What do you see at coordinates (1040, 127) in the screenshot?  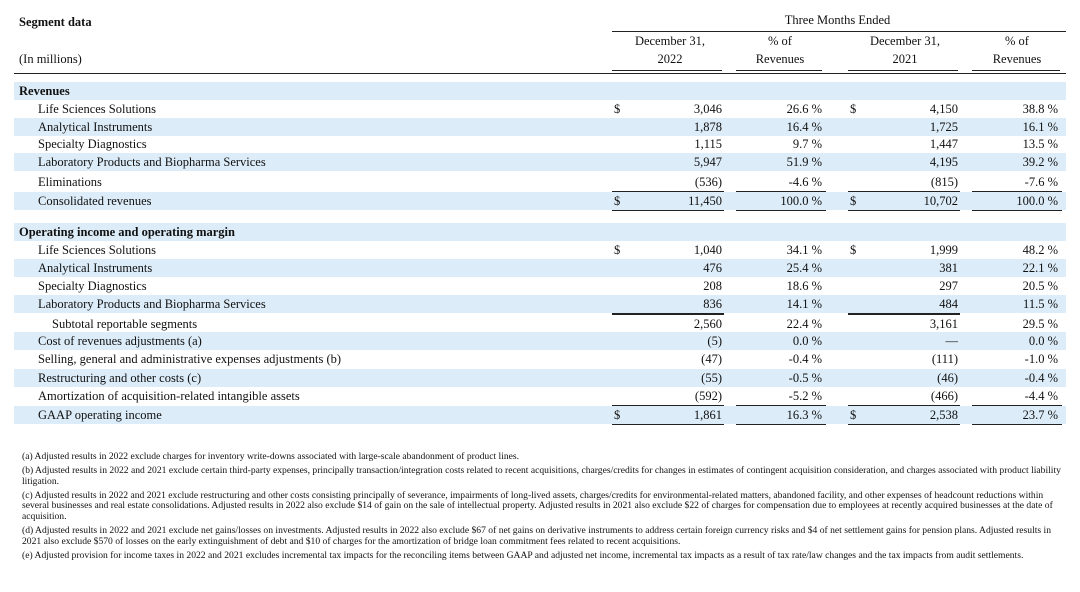 I see `percent-2021: 16.1 %` at bounding box center [1040, 127].